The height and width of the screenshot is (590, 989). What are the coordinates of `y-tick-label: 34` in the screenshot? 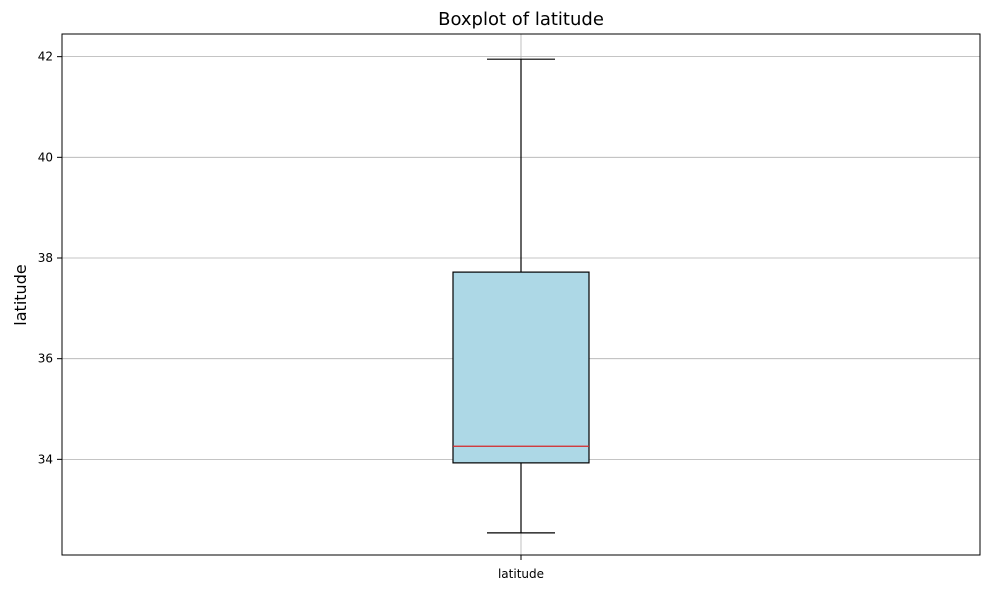 It's located at (45, 459).